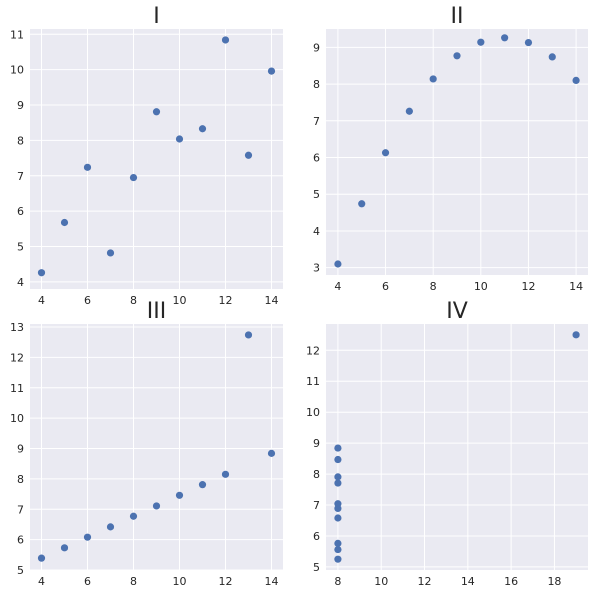  What do you see at coordinates (156, 311) in the screenshot?
I see `chart-title: III` at bounding box center [156, 311].